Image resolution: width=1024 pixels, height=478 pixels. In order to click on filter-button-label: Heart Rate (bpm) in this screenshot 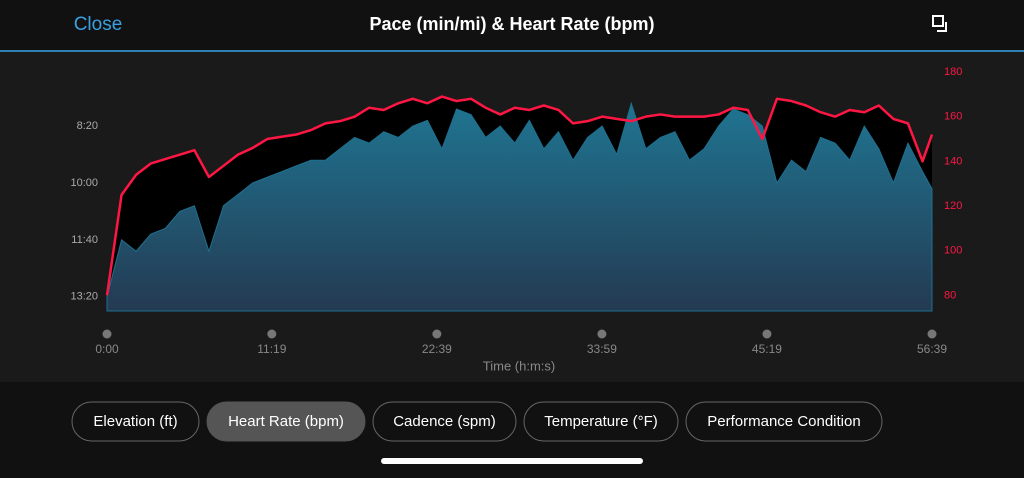, I will do `click(286, 421)`.